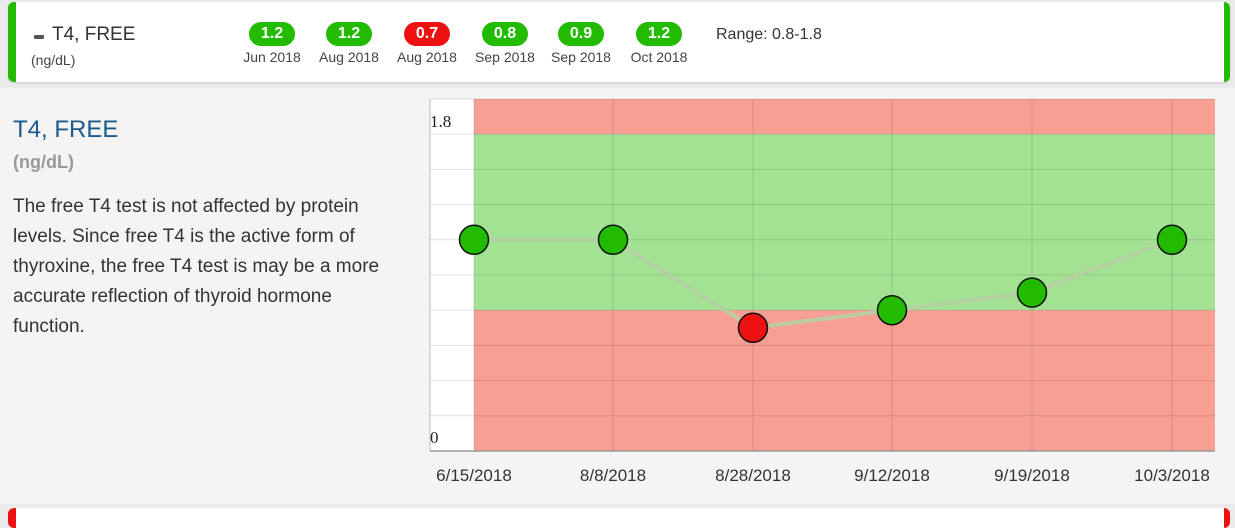  What do you see at coordinates (427, 34) in the screenshot?
I see `result-value-badge: 0.7` at bounding box center [427, 34].